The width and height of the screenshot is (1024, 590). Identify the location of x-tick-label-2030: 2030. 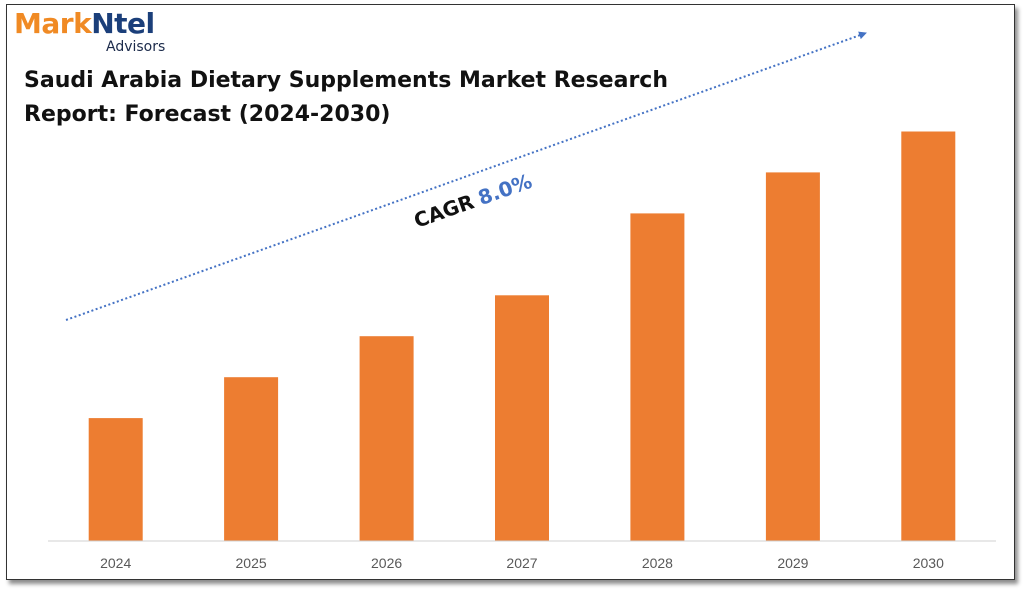
(928, 563).